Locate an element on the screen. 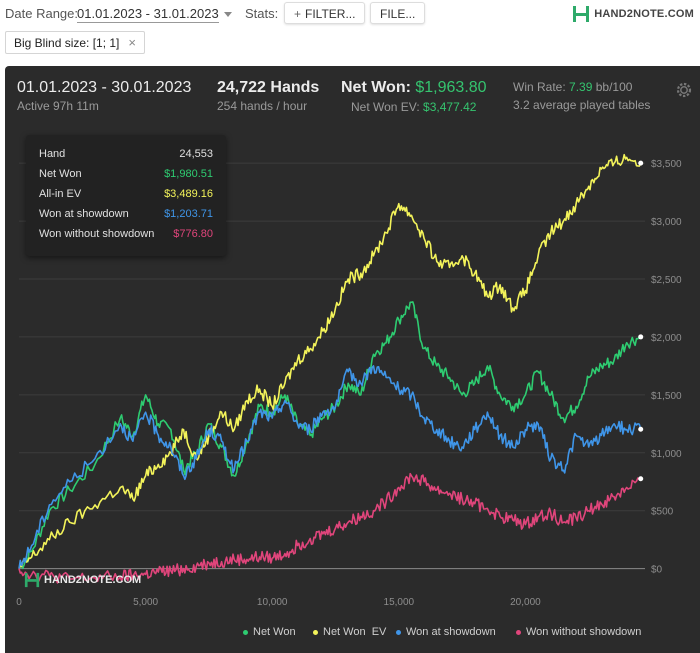 The image size is (700, 653). net-won-ev-value: $3,477.42 is located at coordinates (450, 107).